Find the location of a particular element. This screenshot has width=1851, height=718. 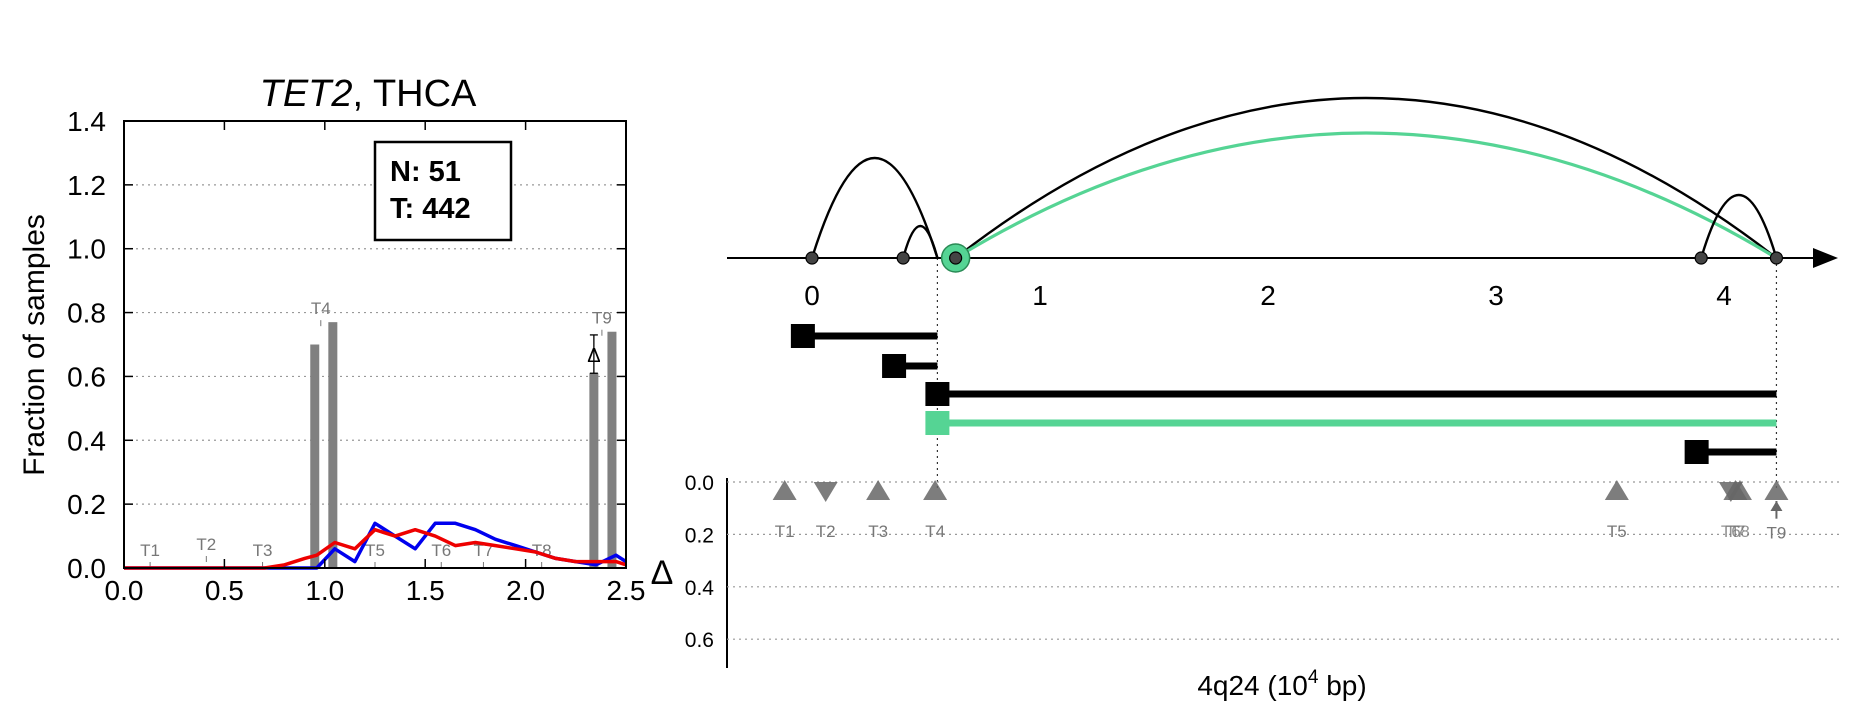

left-x-tick-label: 0.5 is located at coordinates (224, 590).